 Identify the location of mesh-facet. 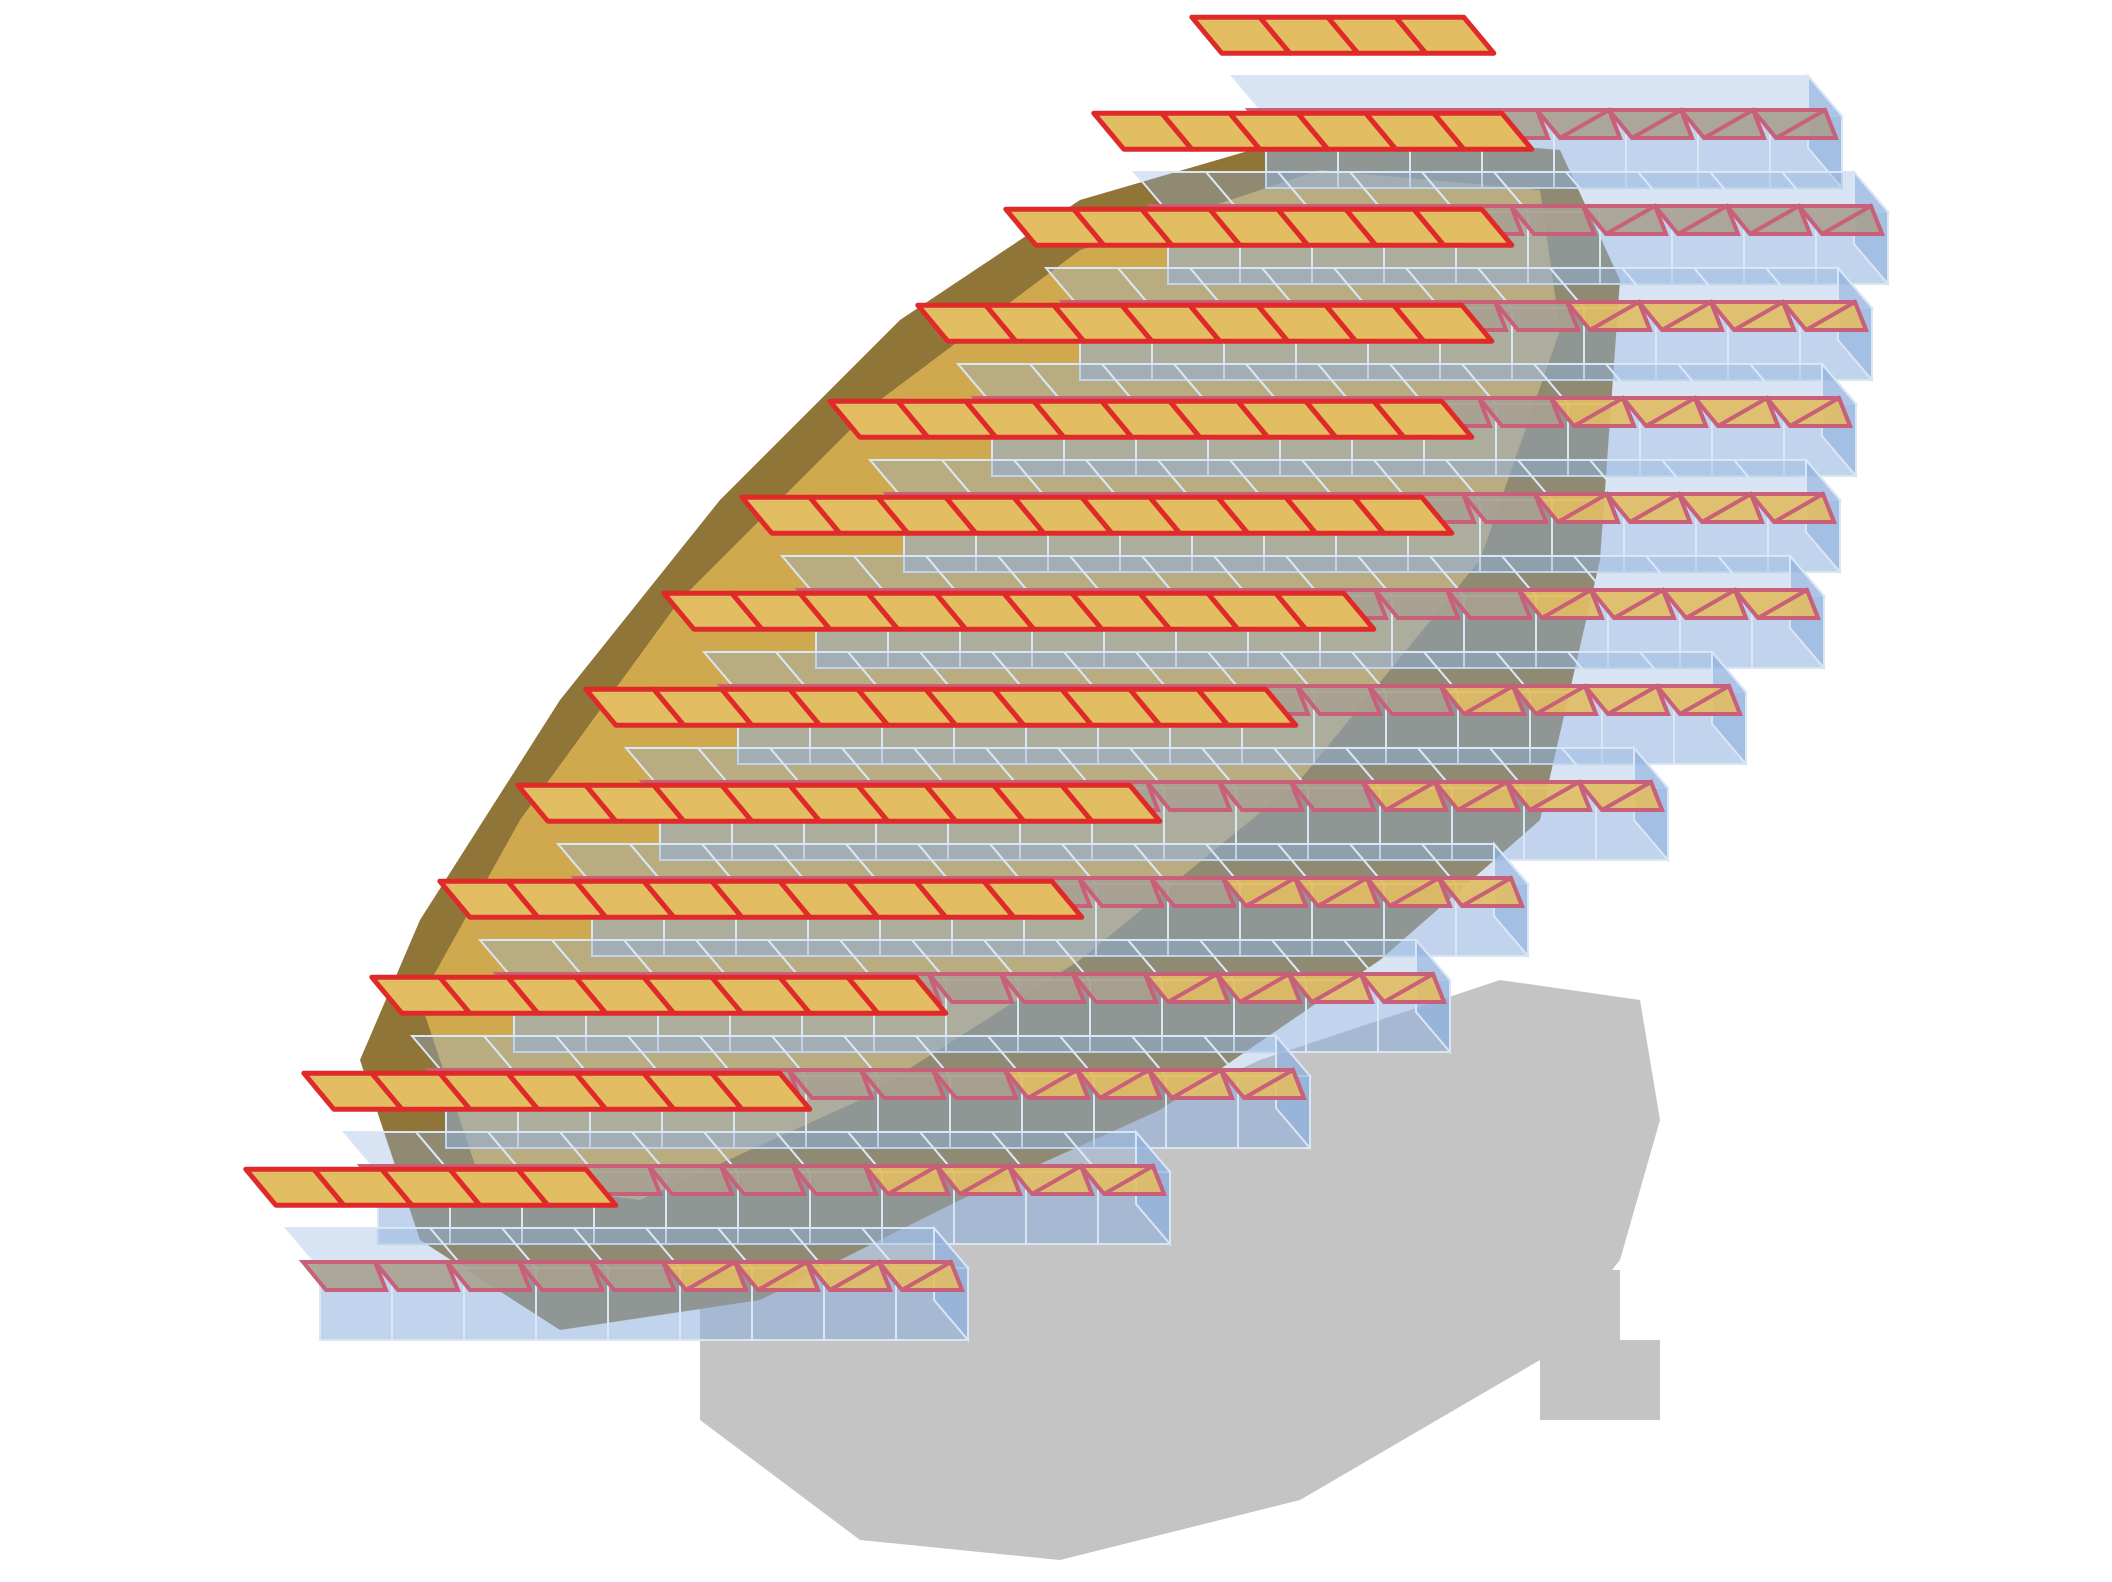
(343, 1276).